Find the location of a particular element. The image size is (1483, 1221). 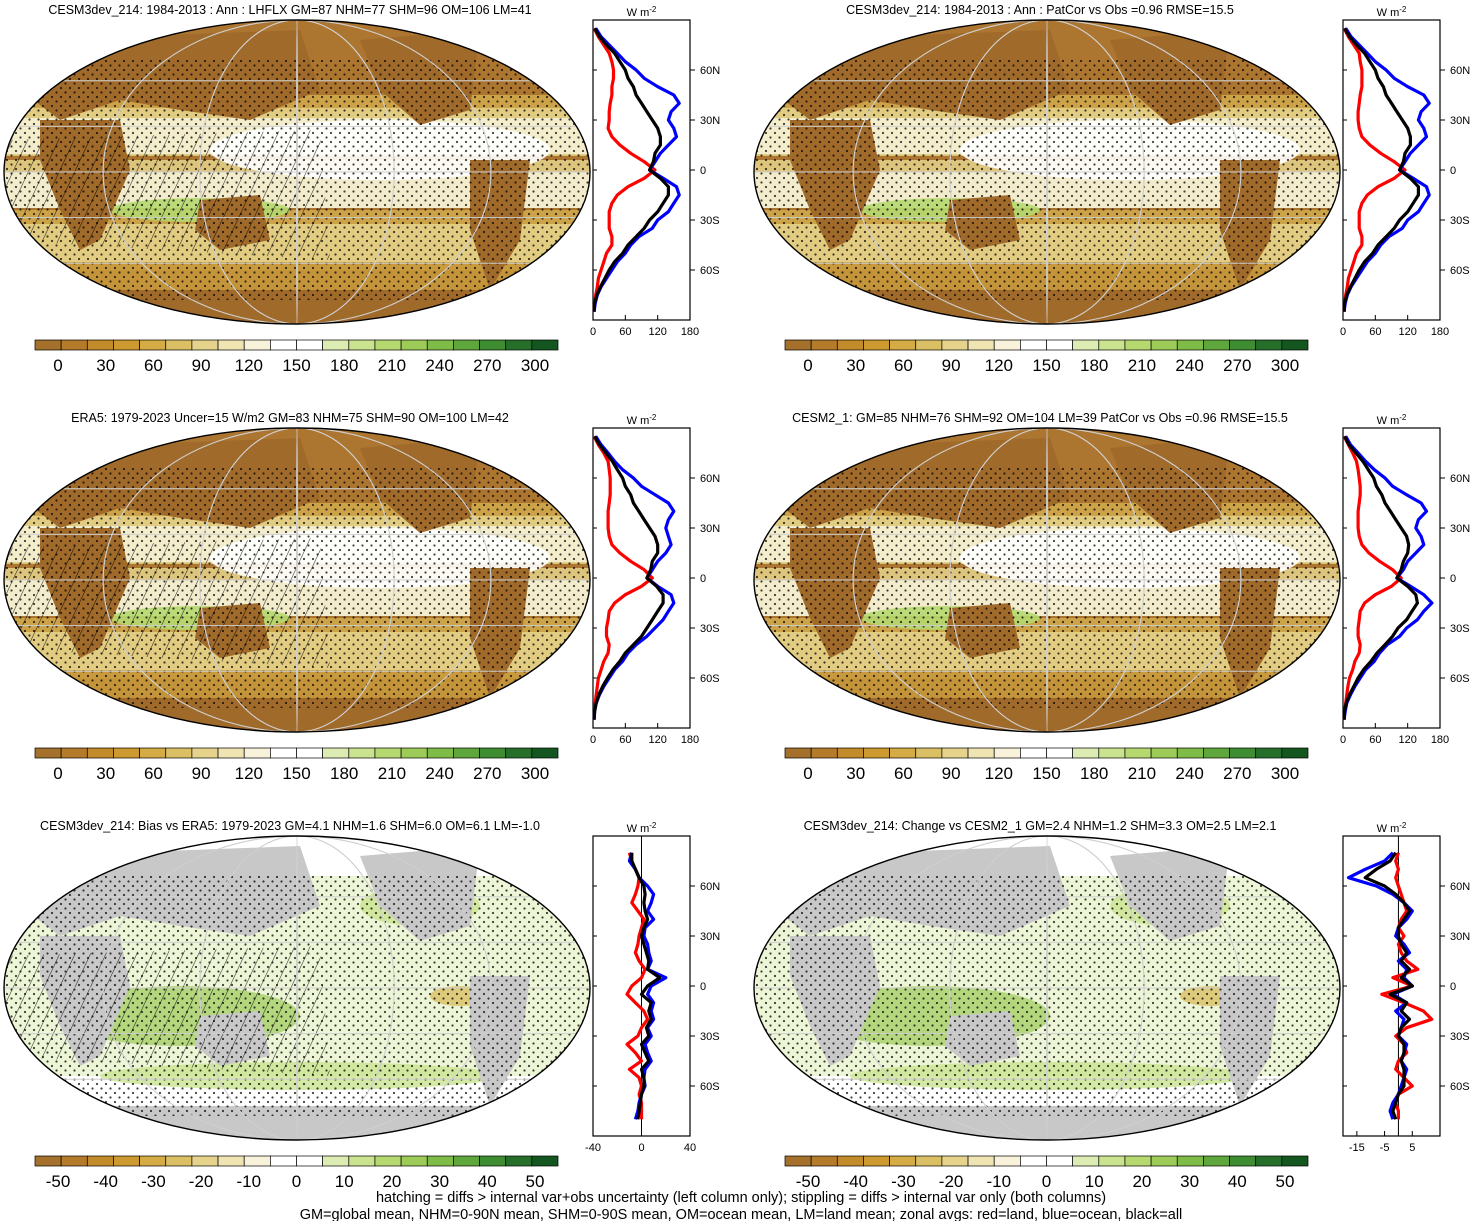

x-tick-label: 0 is located at coordinates (593, 740).